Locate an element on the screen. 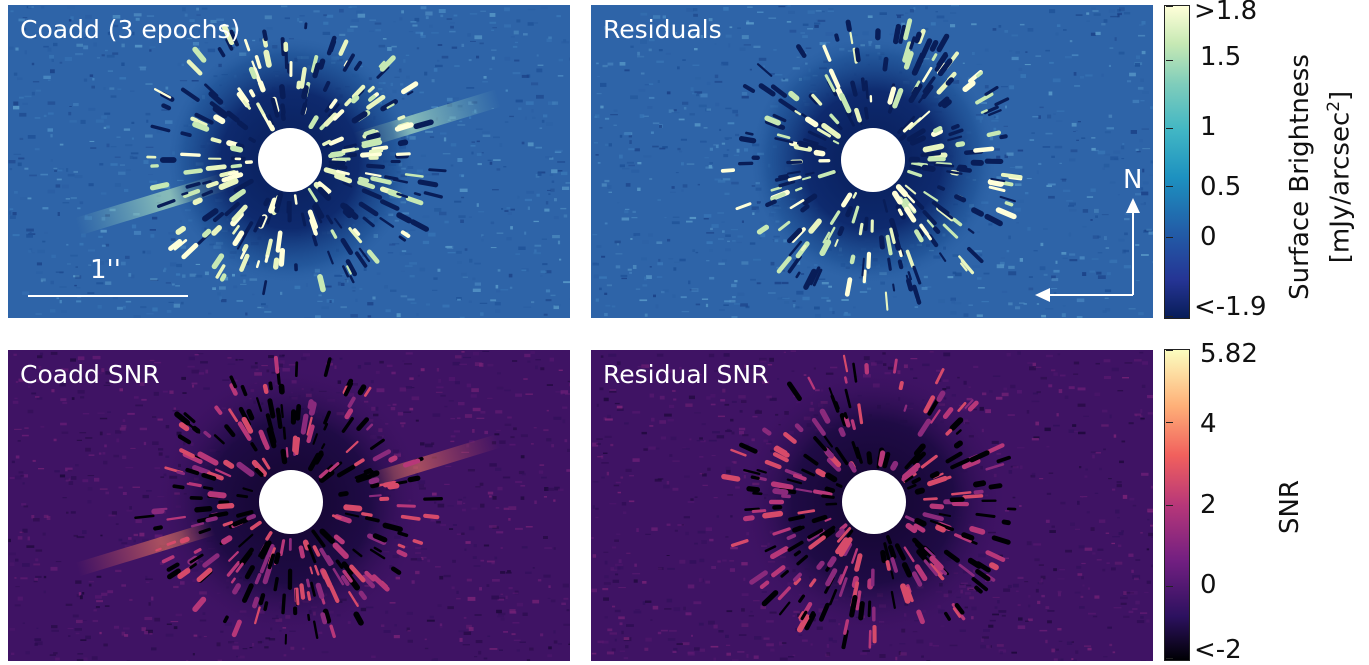  snr-tick-label: 5.82 is located at coordinates (1229, 354).